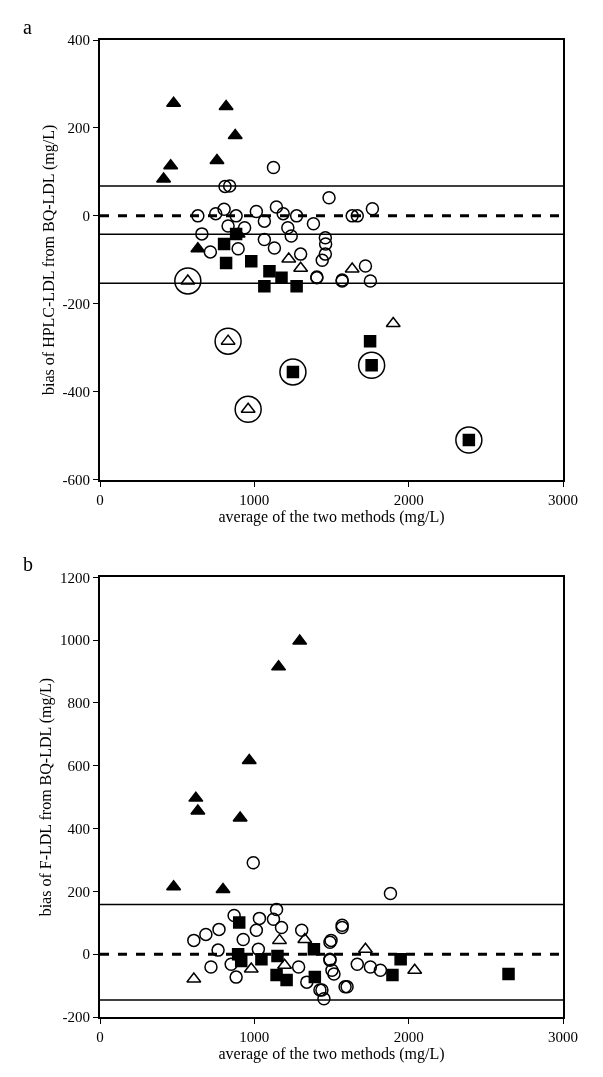  I want to click on y-axis-title: bias of F-LDL from BQ-LDL (mg/L), so click(46, 797).